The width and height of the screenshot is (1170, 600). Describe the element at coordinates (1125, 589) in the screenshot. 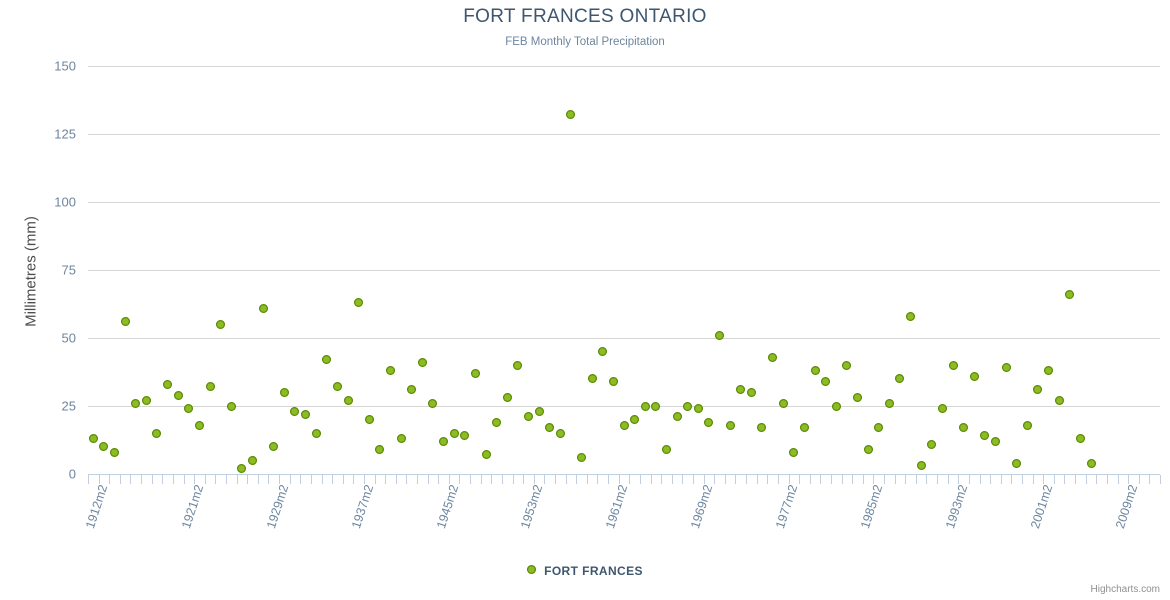

I see `highcharts-credits: Highcharts.com` at that location.